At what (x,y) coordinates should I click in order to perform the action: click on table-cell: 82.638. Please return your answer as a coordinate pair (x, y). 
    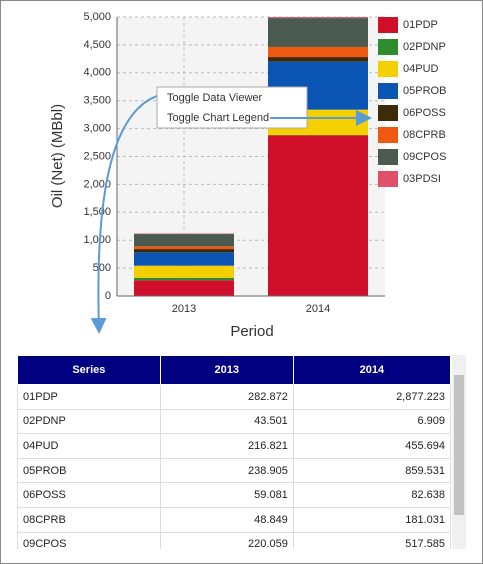
    Looking at the image, I should click on (371, 495).